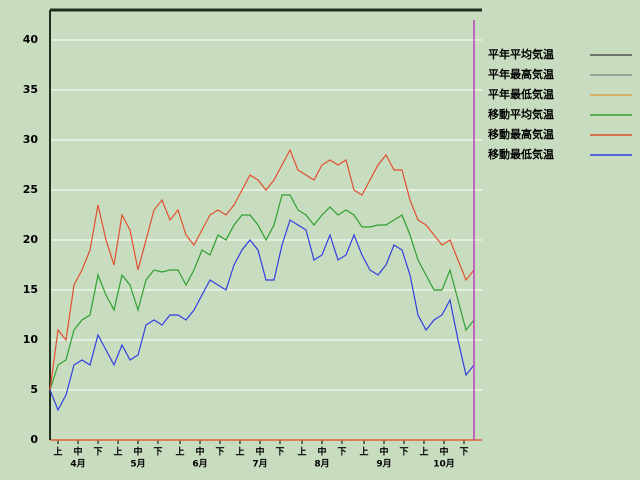  I want to click on y-tick-label: 0, so click(34, 439).